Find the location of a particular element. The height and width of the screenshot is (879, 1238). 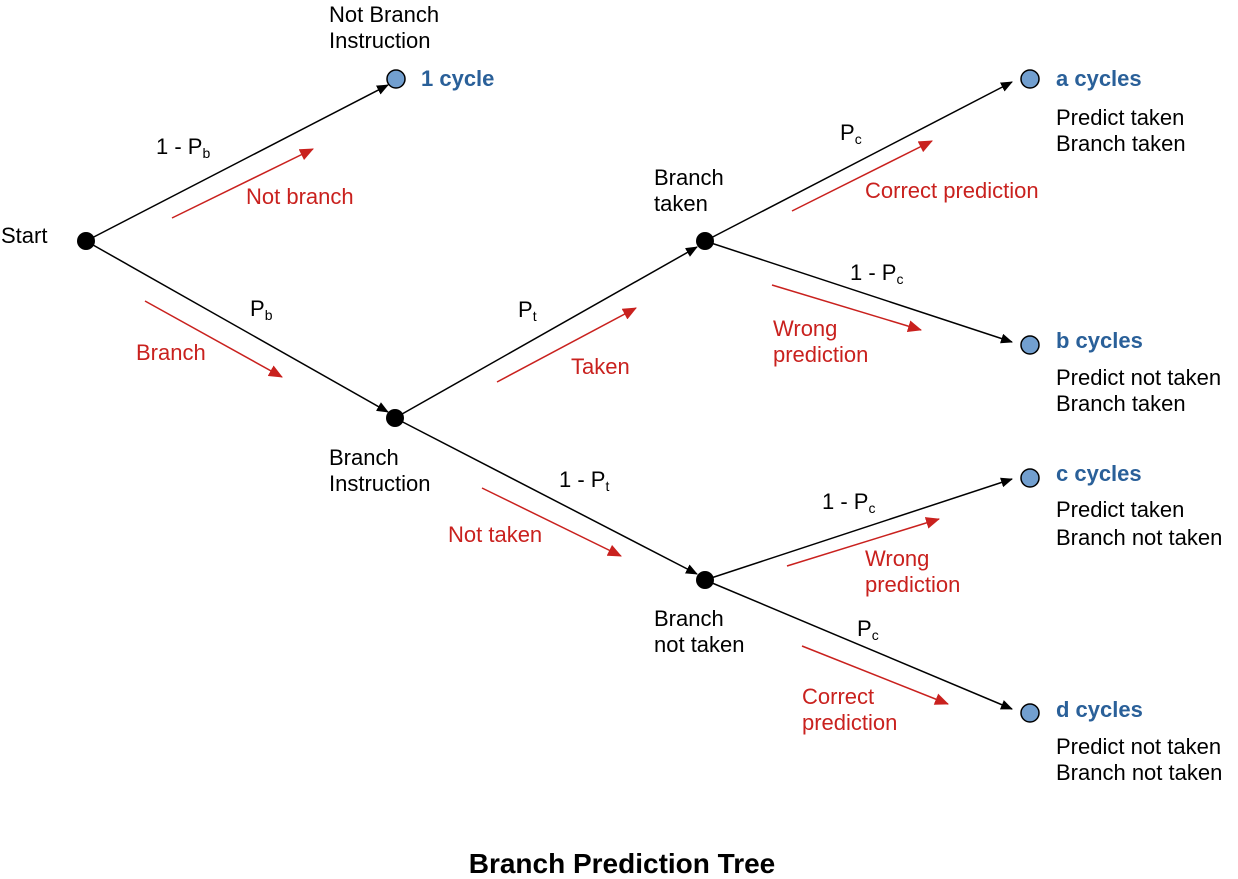

prob-pb: Pb is located at coordinates (261, 309).